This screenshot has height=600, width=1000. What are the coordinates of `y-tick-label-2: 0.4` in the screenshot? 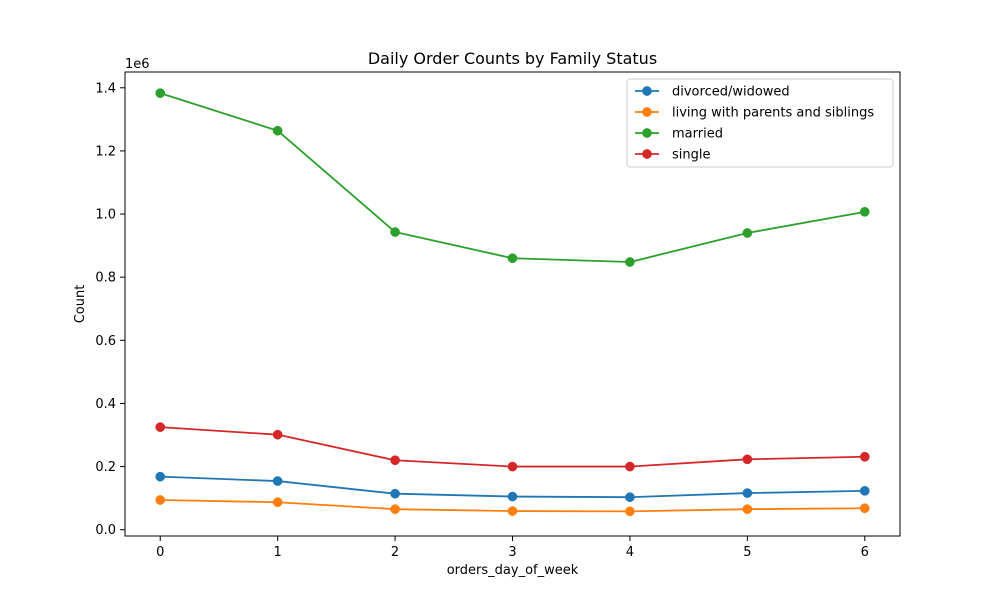 It's located at (105, 404).